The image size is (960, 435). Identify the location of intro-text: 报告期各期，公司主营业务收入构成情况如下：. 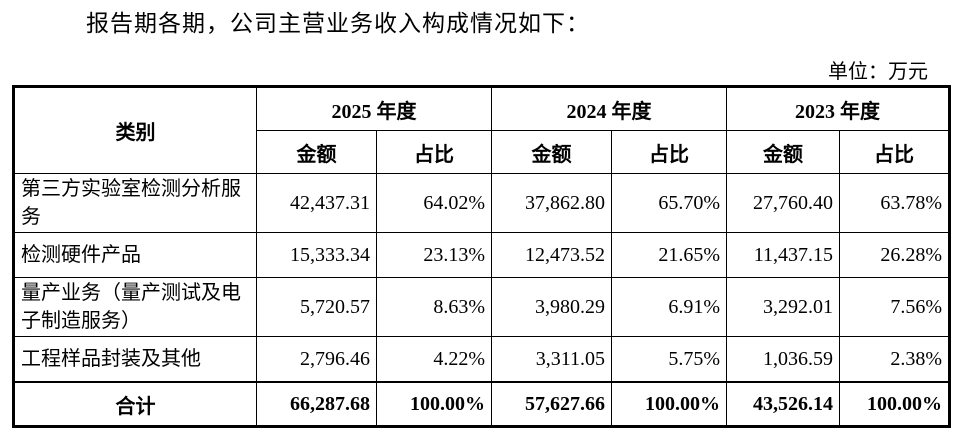
(338, 23).